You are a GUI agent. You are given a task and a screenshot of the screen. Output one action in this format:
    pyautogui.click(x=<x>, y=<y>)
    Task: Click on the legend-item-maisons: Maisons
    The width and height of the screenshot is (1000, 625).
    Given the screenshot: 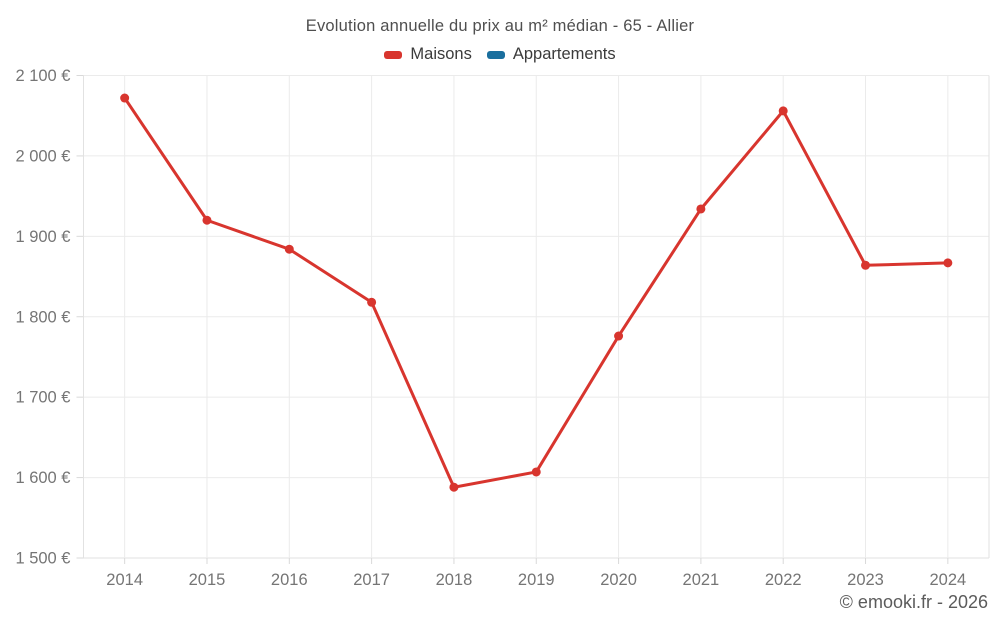 What is the action you would take?
    pyautogui.click(x=428, y=54)
    